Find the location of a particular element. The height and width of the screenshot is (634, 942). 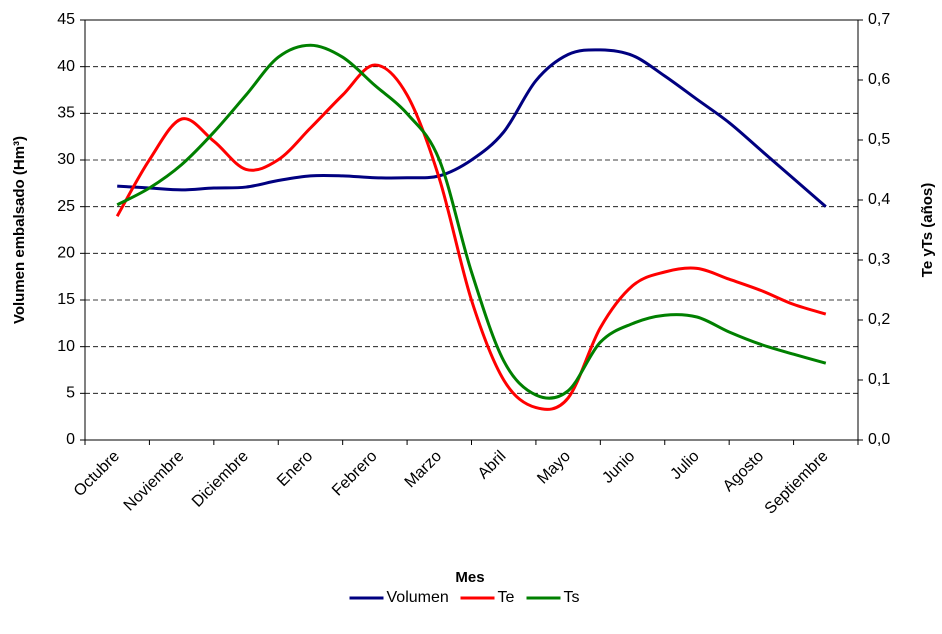

y2-tick-label: 0,6 is located at coordinates (879, 79).